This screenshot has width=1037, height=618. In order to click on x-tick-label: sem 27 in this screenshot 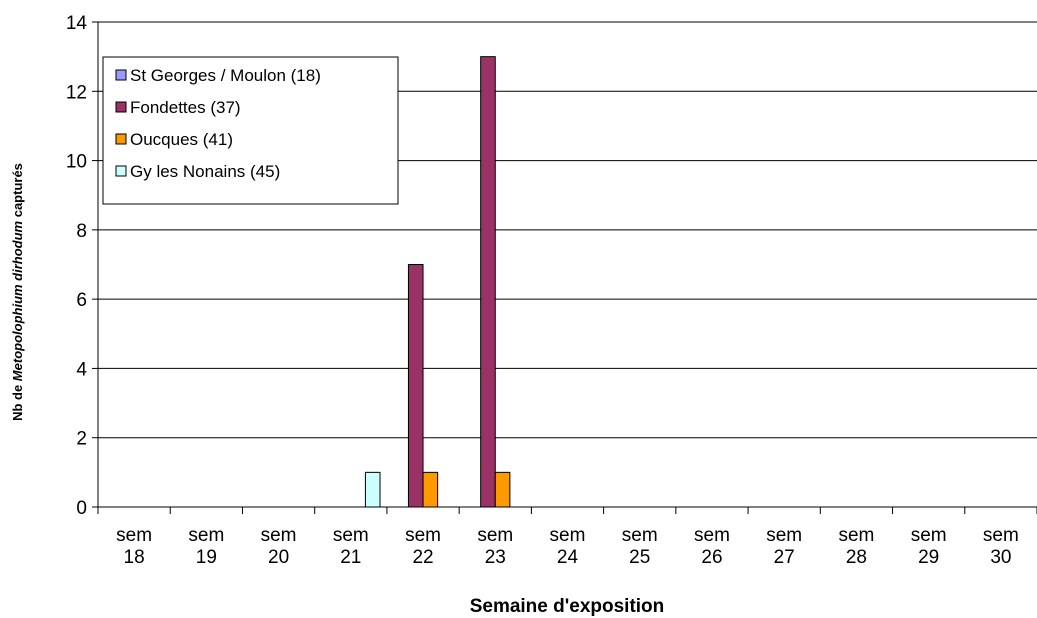, I will do `click(784, 546)`.